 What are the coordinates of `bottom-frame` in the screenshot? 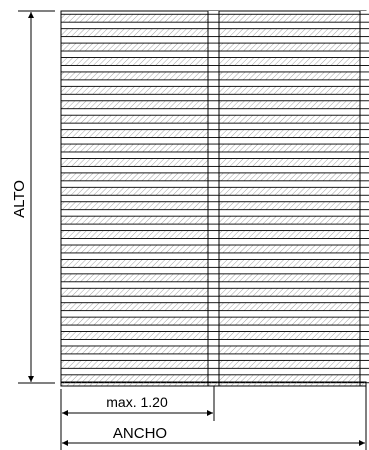 It's located at (213, 384).